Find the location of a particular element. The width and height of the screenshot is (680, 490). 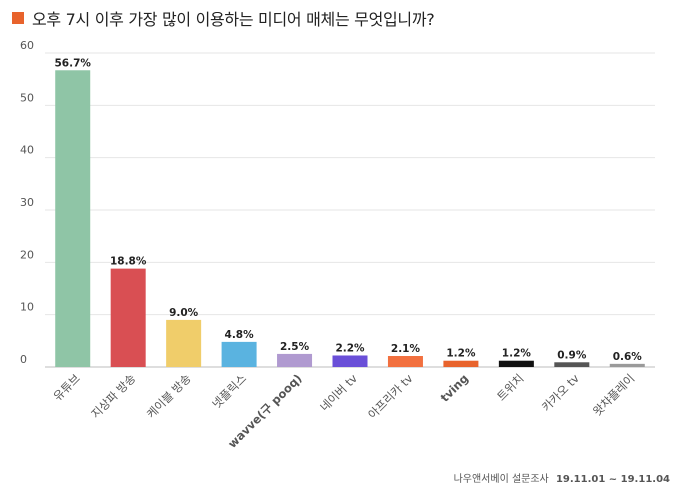

x-tick-label: 유튜브 is located at coordinates (66, 387).